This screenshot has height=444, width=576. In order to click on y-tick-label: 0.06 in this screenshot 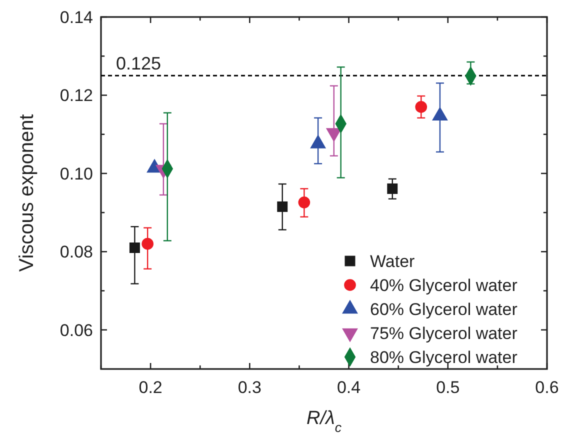, I will do `click(76, 330)`.